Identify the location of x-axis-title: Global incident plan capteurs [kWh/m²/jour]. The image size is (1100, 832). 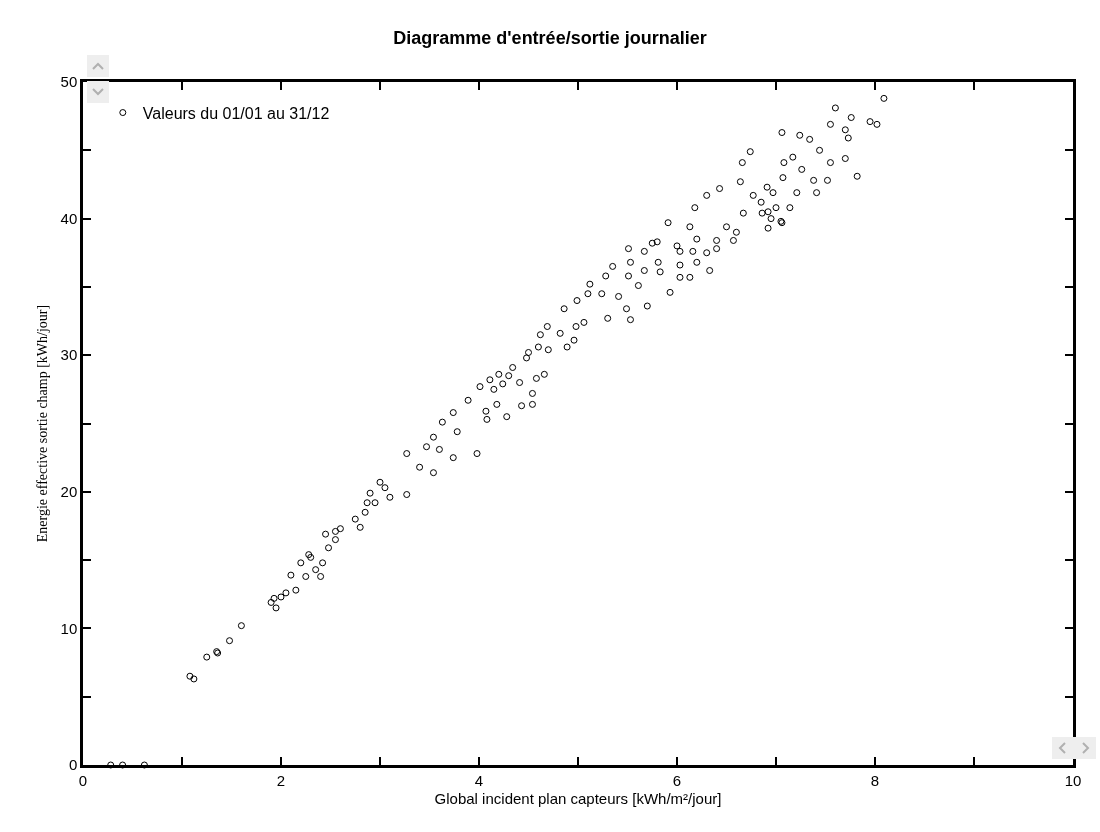
(578, 798).